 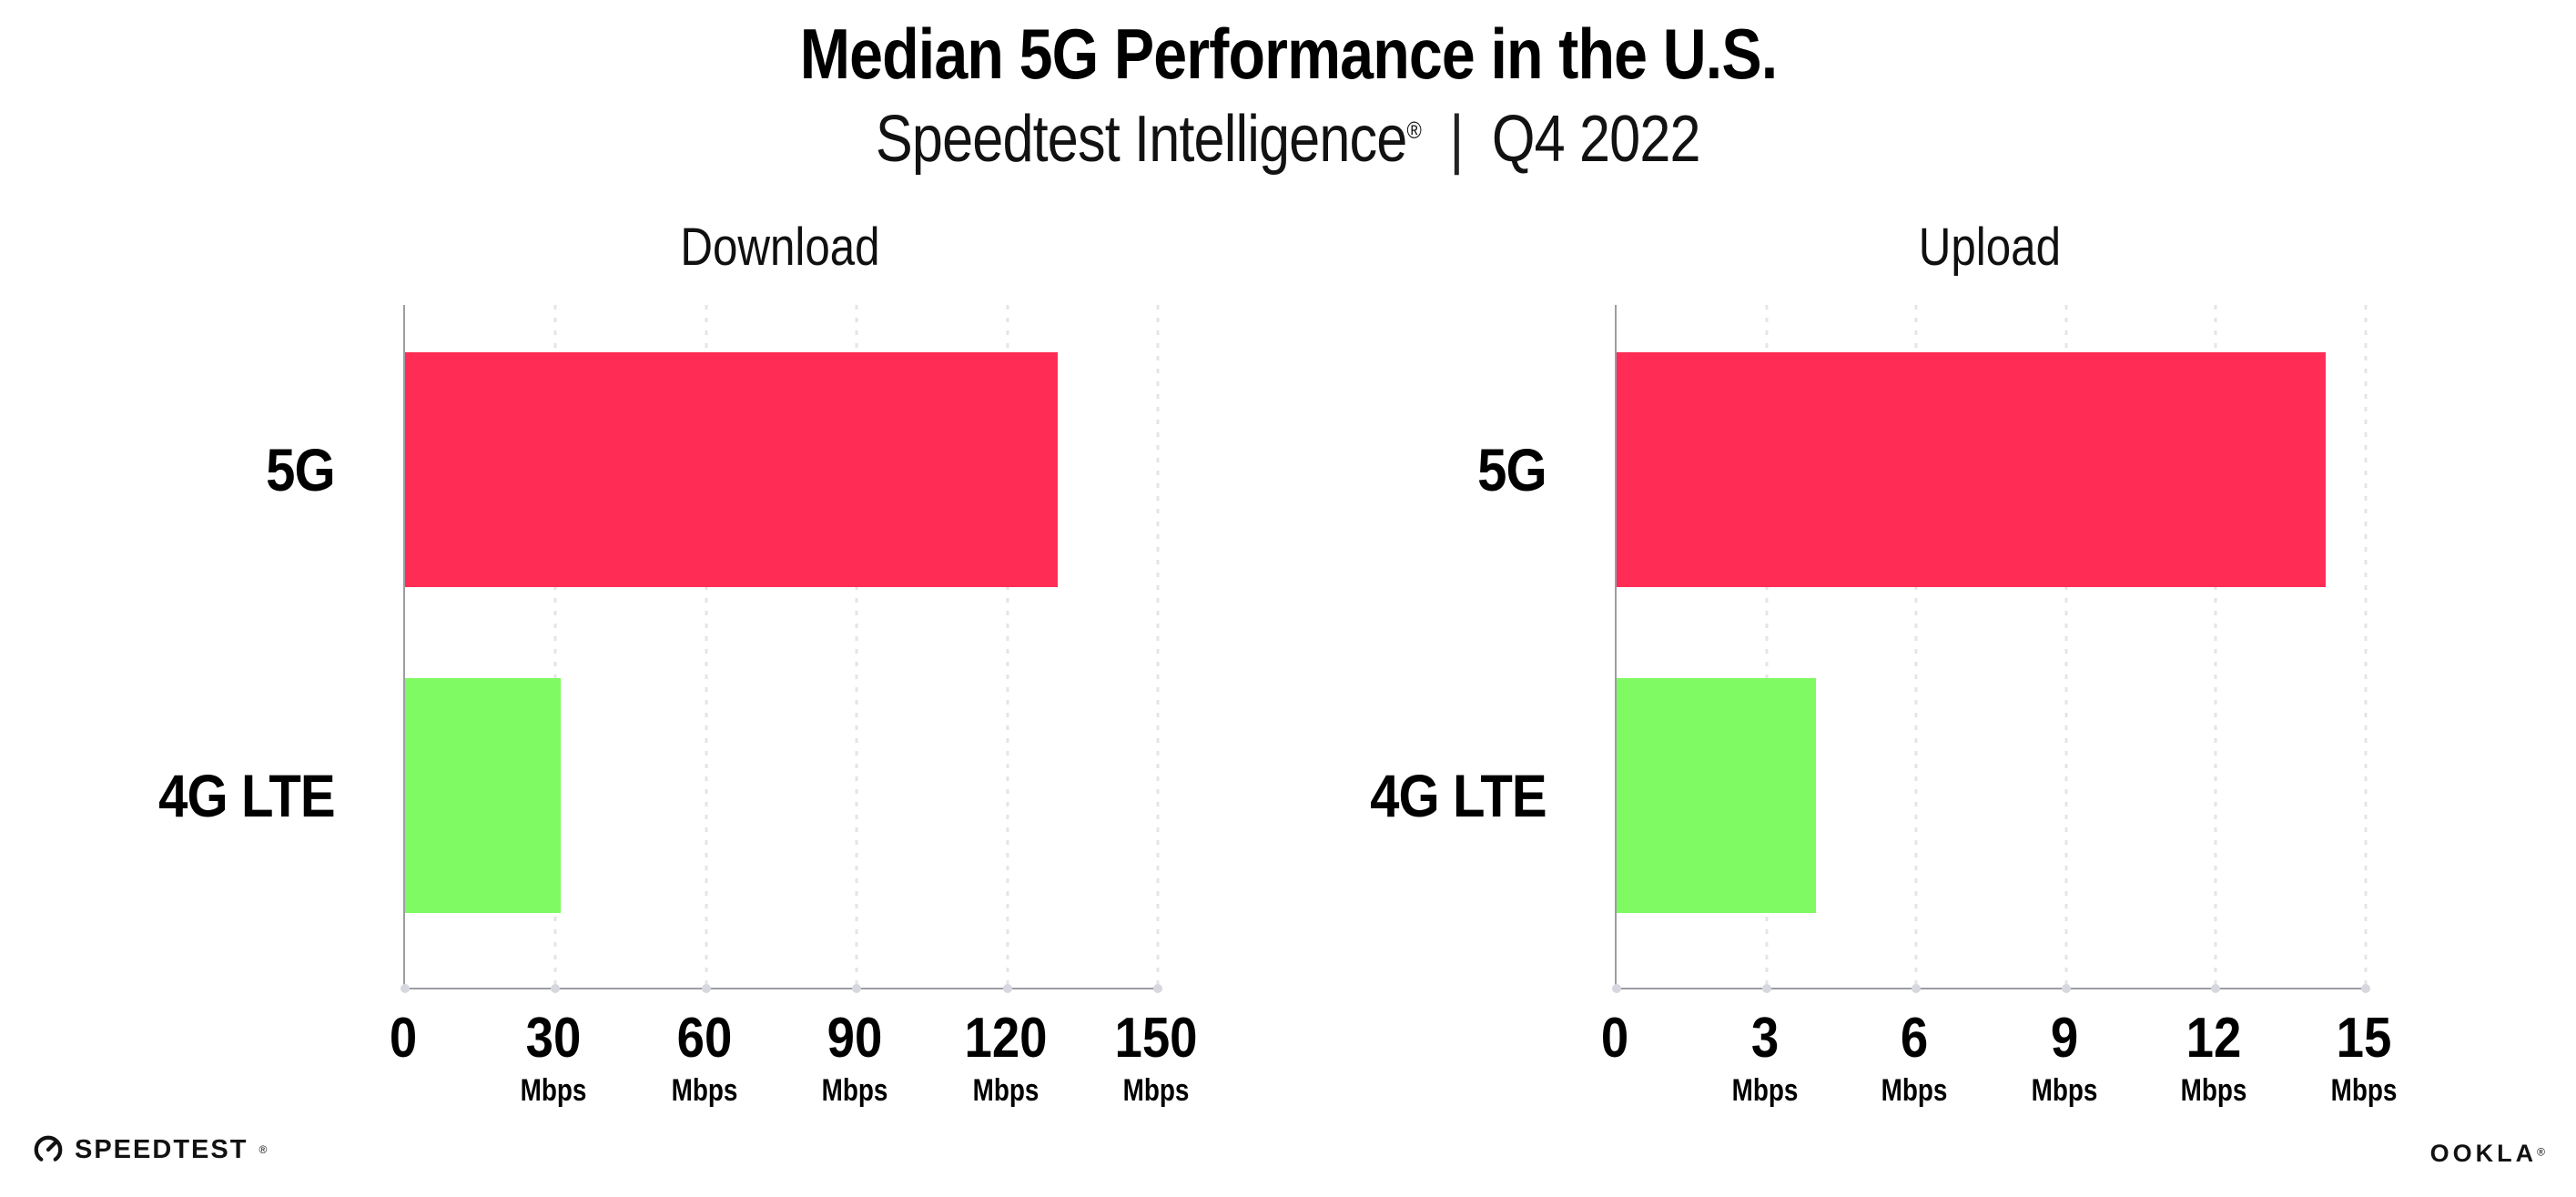 I want to click on x-tick-label-30: 30 Mbps, so click(x=553, y=1059).